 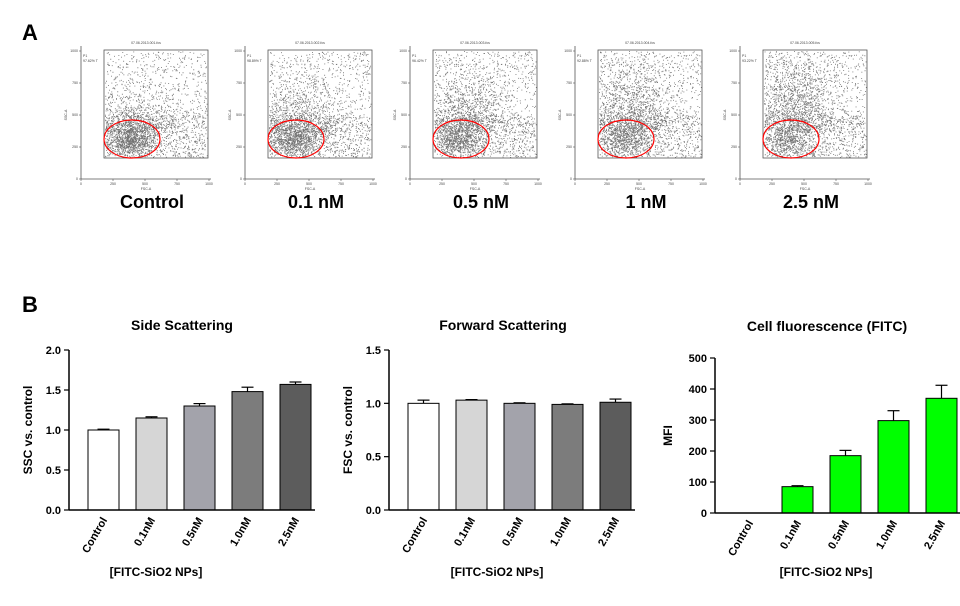 I want to click on chart-title: Cell fluorescence (FITC), so click(x=827, y=326).